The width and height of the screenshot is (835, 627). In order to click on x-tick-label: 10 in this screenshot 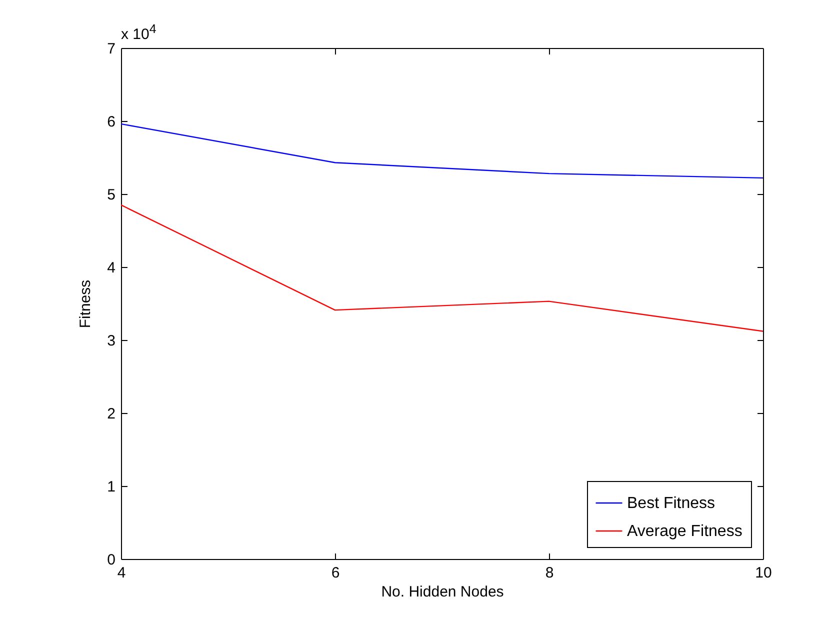, I will do `click(763, 573)`.